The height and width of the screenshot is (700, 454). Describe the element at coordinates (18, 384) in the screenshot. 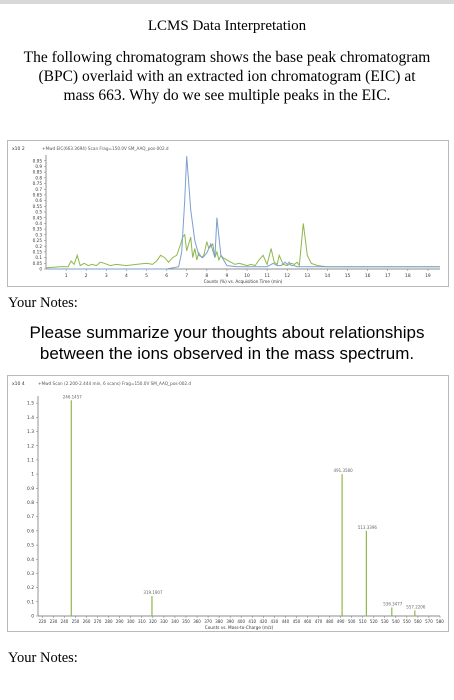

I see `chart2-header: x10 4` at that location.